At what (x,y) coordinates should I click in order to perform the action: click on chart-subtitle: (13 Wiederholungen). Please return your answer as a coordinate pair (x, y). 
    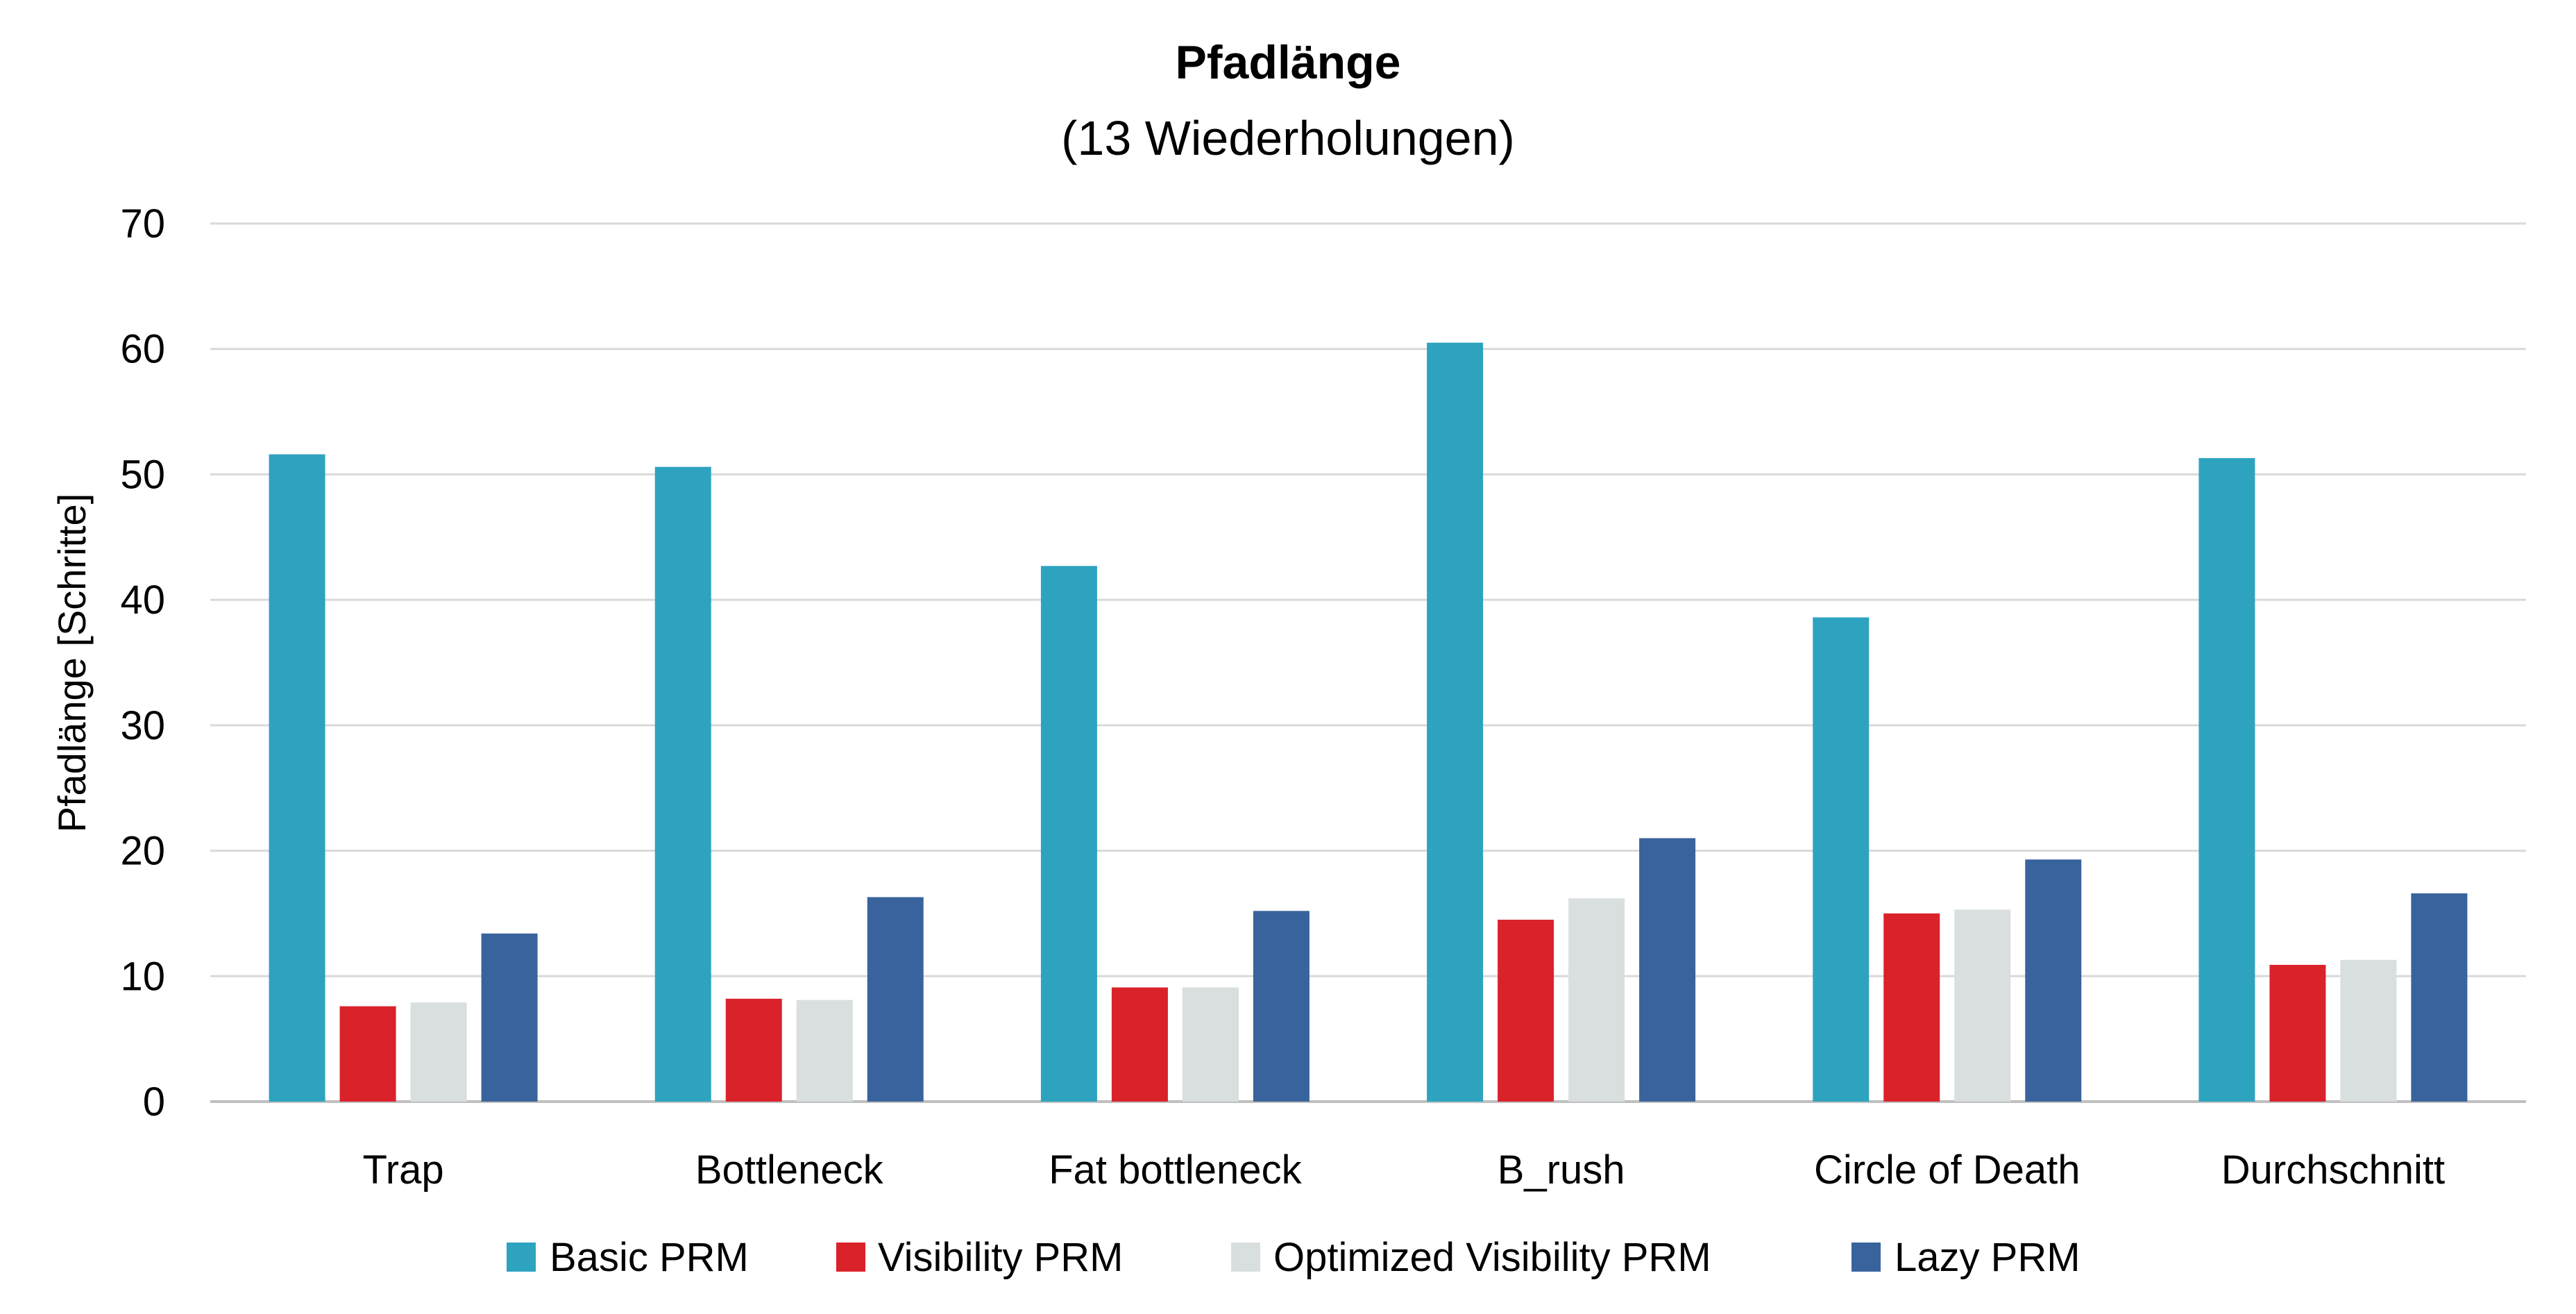
    Looking at the image, I should click on (1288, 138).